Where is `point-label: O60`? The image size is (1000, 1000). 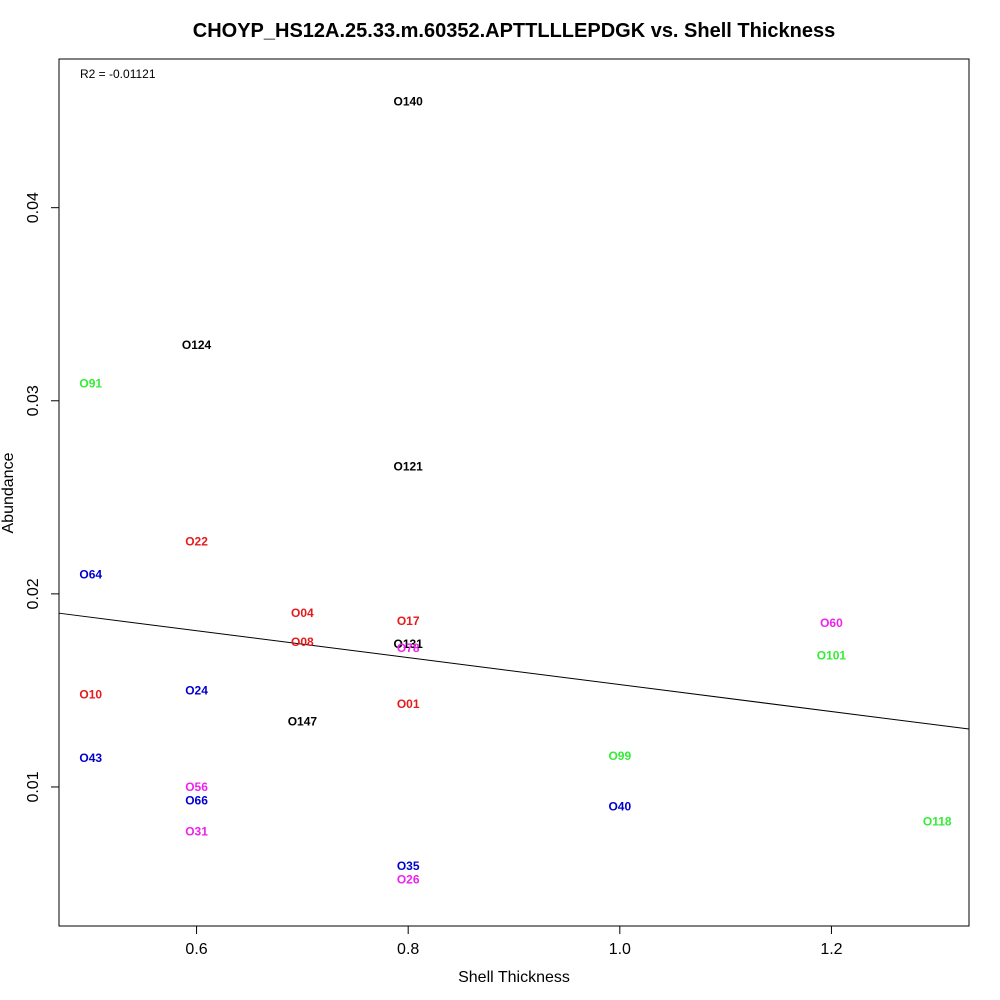 point-label: O60 is located at coordinates (831, 623).